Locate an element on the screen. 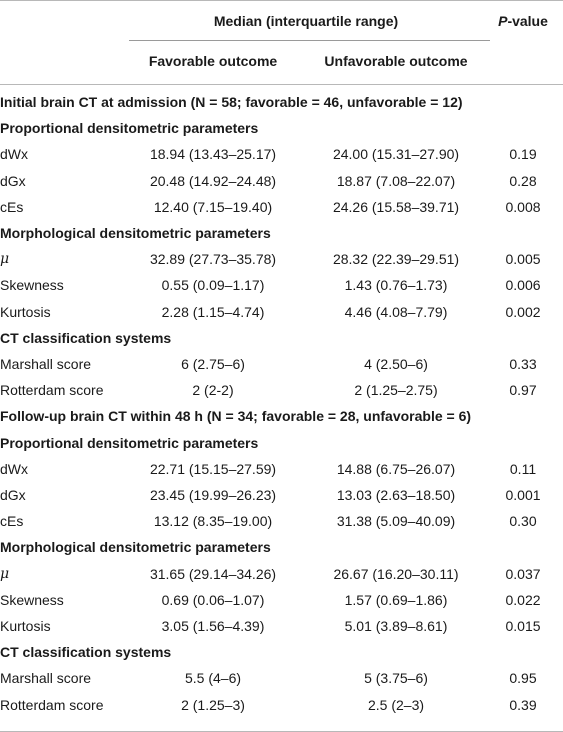 This screenshot has height=732, width=563. unfavorable-value: 24.26 (15.58–39.71) is located at coordinates (396, 206).